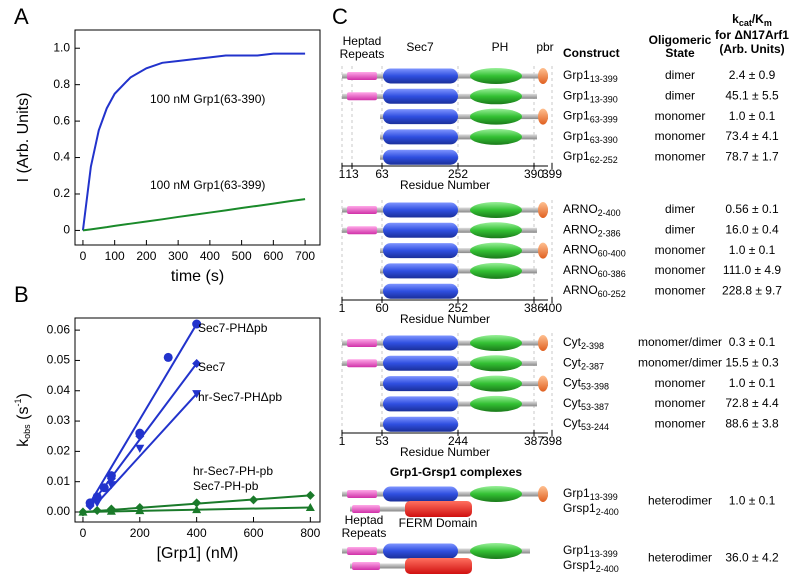  I want to click on panel-letter: C, so click(340, 16).